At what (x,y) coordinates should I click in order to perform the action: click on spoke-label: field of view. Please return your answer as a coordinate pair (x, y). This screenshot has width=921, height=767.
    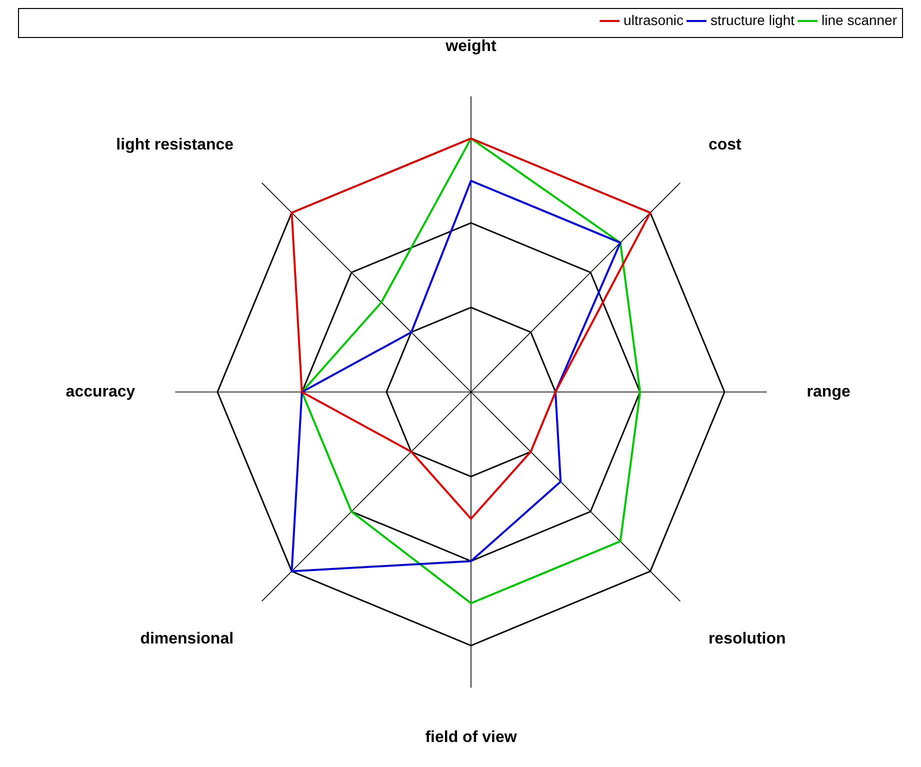
    Looking at the image, I should click on (471, 737).